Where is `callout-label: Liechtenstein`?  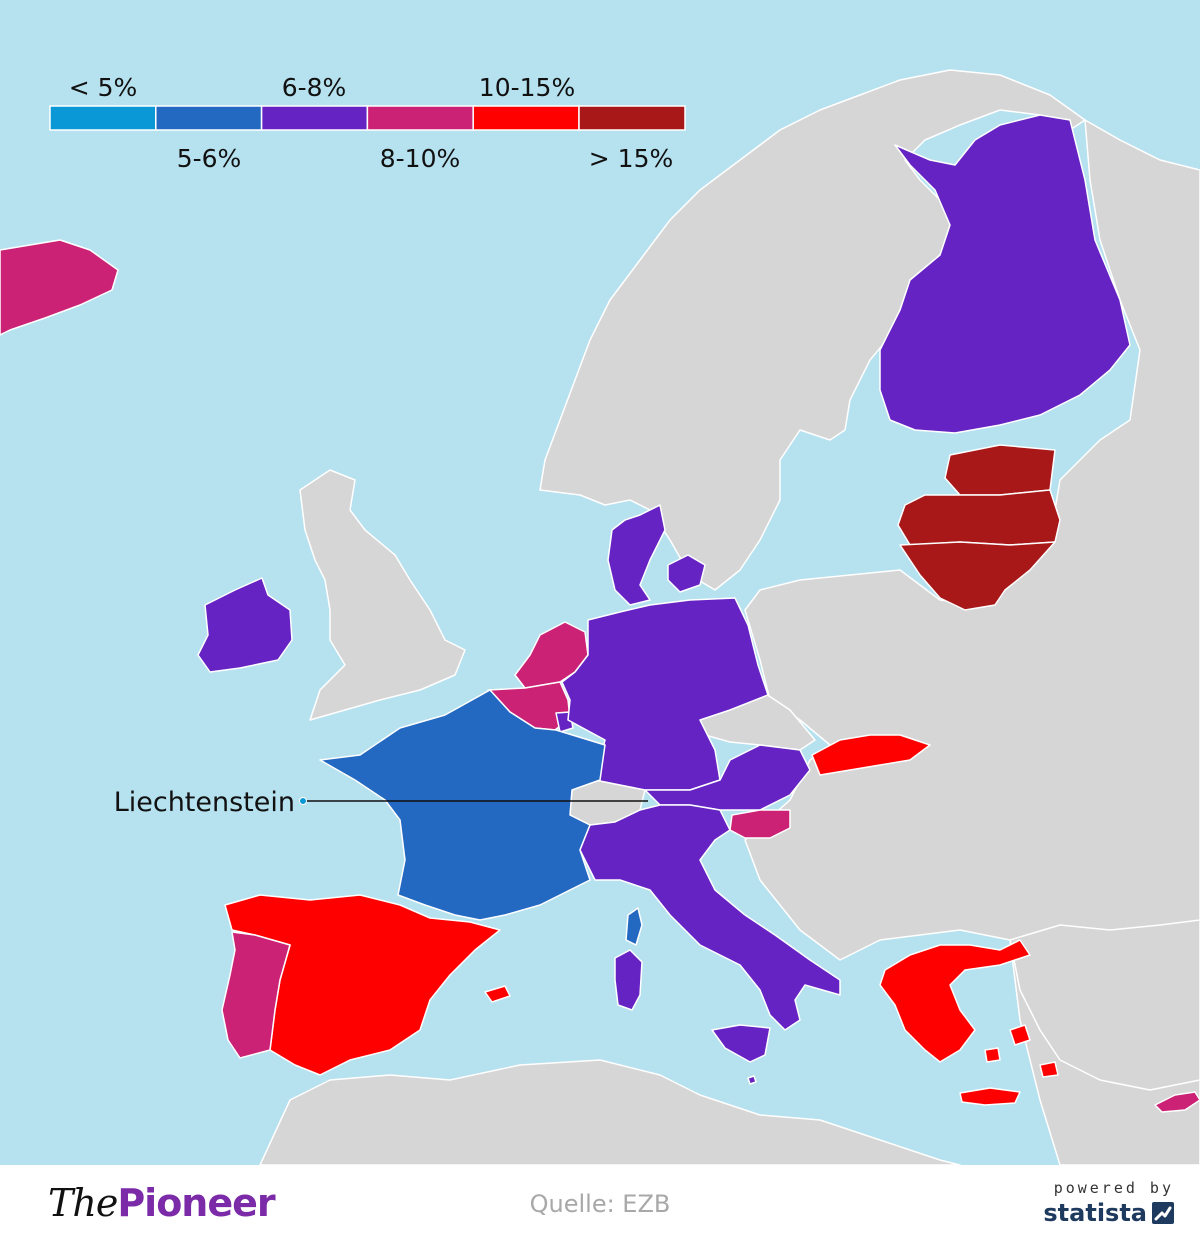 callout-label: Liechtenstein is located at coordinates (204, 802).